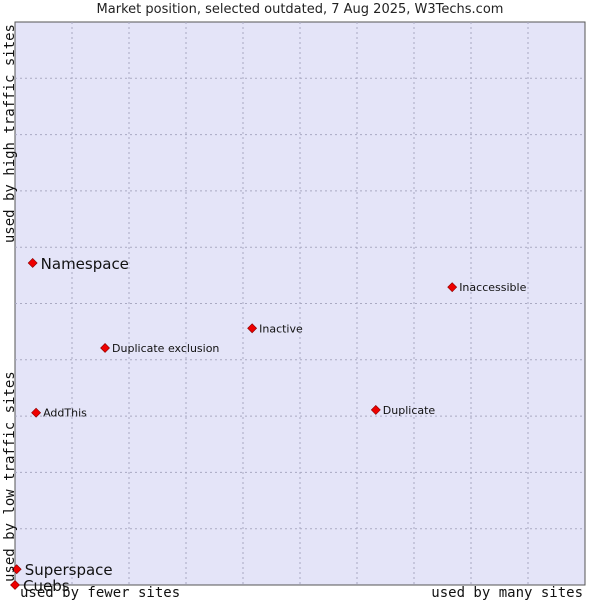  Describe the element at coordinates (105, 348) in the screenshot. I see `point-marker-duplicate-exclusion` at that location.